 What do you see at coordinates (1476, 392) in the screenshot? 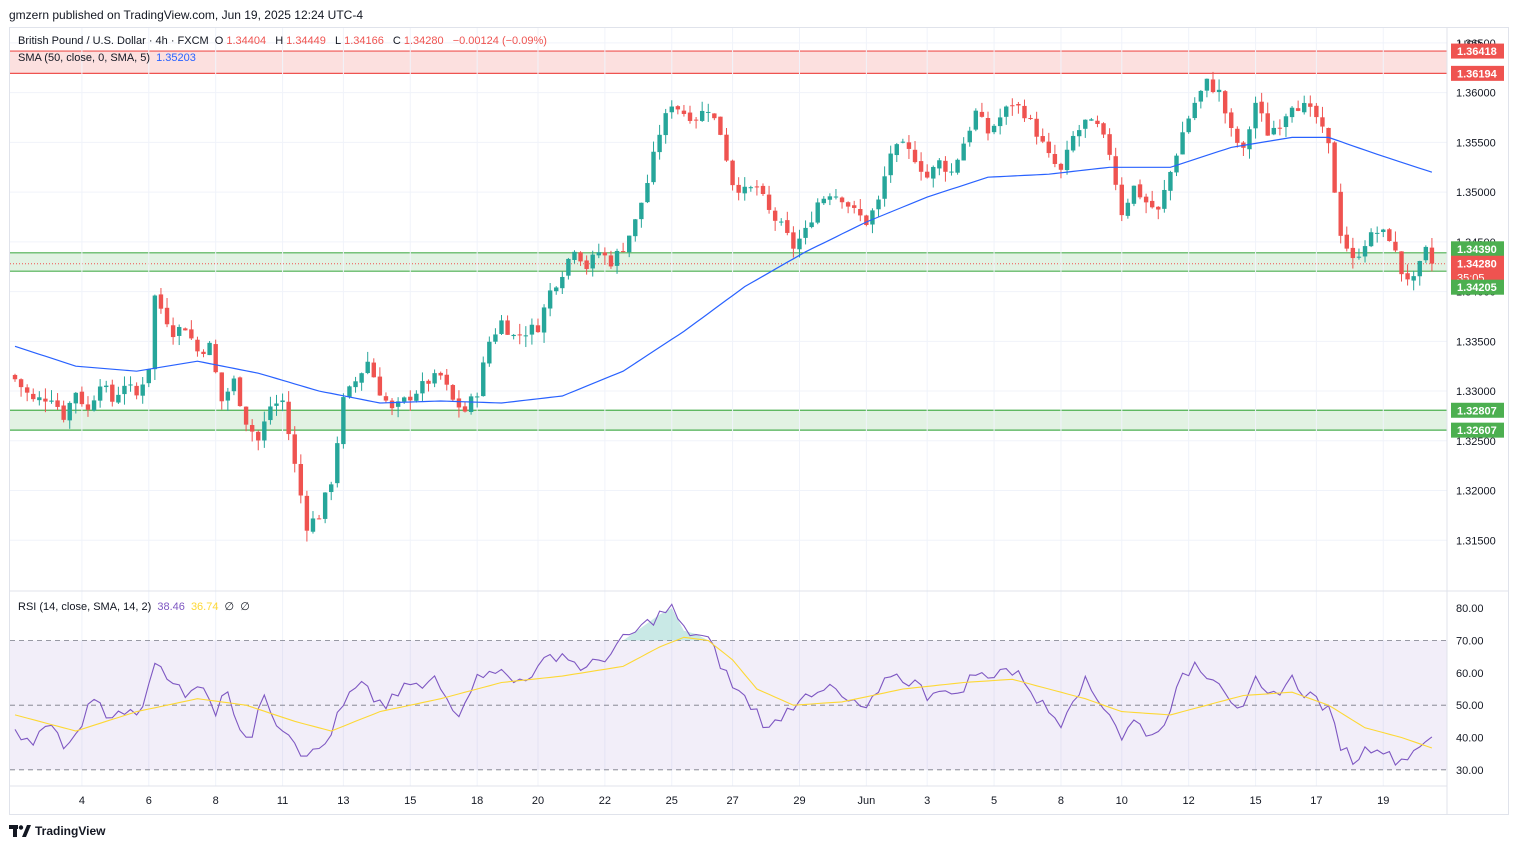
I see `price-tick-label: 1.33000` at bounding box center [1476, 392].